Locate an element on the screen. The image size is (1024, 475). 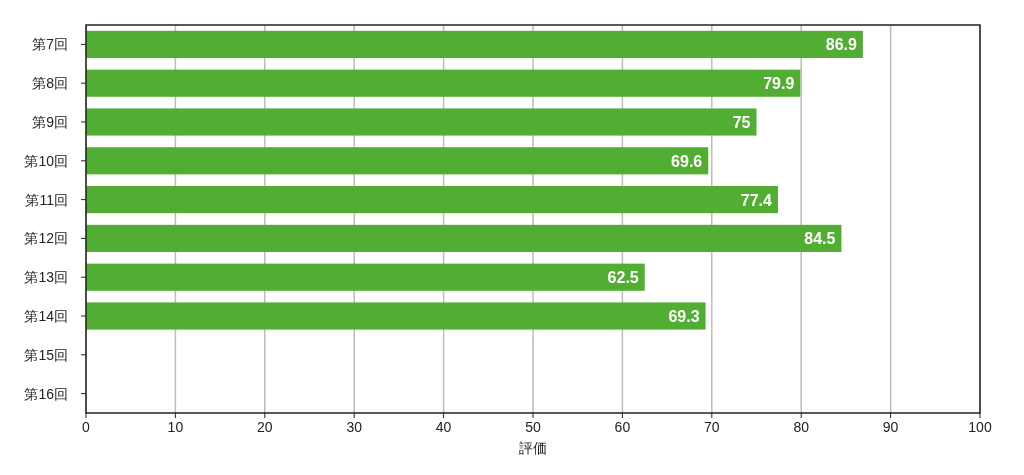
x-tick-label: 10 is located at coordinates (175, 427).